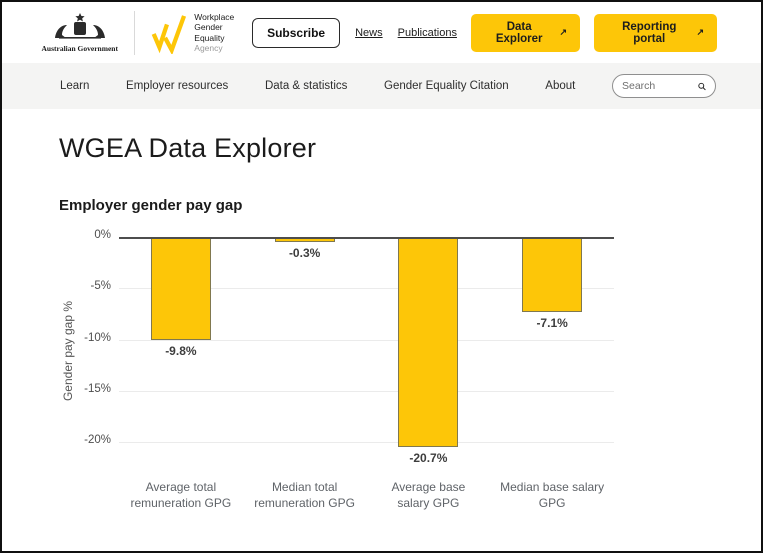 The image size is (763, 553). I want to click on wgea-line1: Workplace, so click(214, 17).